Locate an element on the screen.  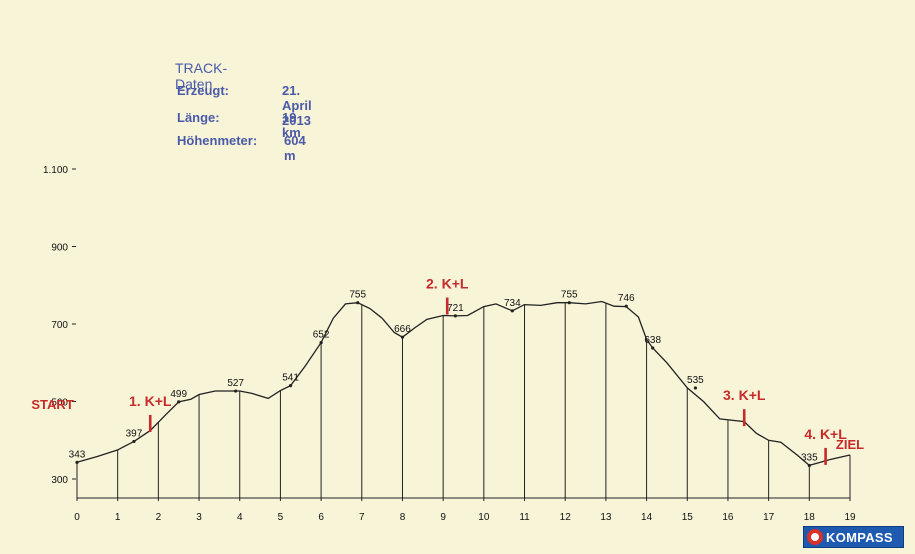
kompass-logo: KOMPASS is located at coordinates (853, 537).